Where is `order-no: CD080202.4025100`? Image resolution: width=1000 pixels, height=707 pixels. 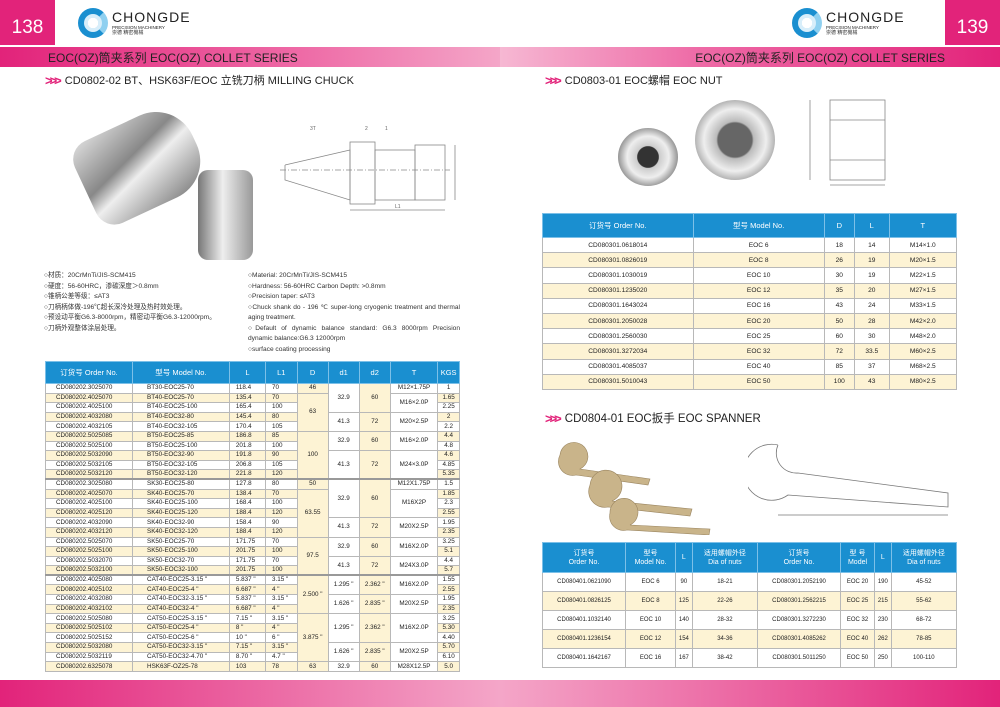
order-no: CD080202.4025100 is located at coordinates (89, 407).